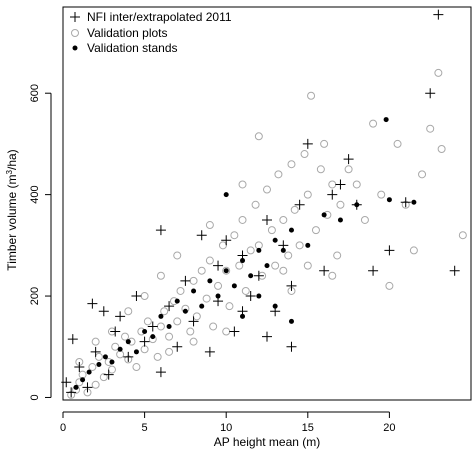 This screenshot has height=460, width=474. I want to click on y-tick-label: 0, so click(35, 397).